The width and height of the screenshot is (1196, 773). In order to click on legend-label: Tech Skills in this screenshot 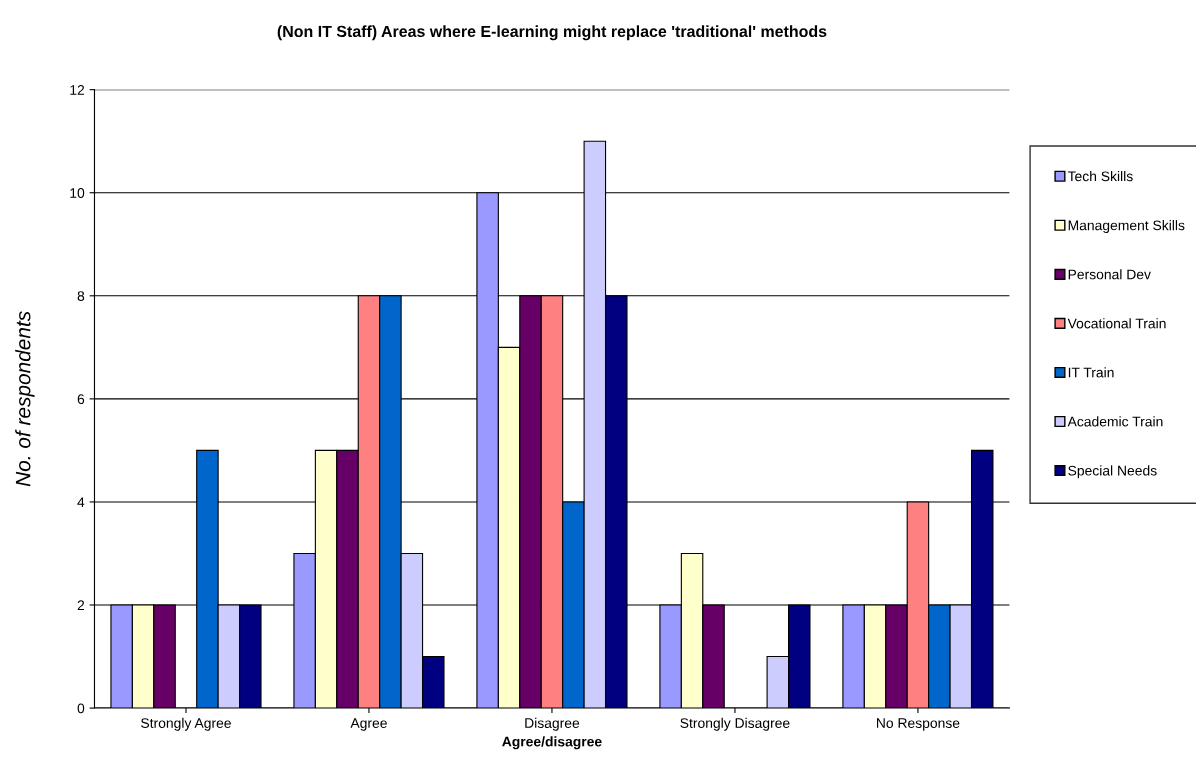, I will do `click(1100, 176)`.